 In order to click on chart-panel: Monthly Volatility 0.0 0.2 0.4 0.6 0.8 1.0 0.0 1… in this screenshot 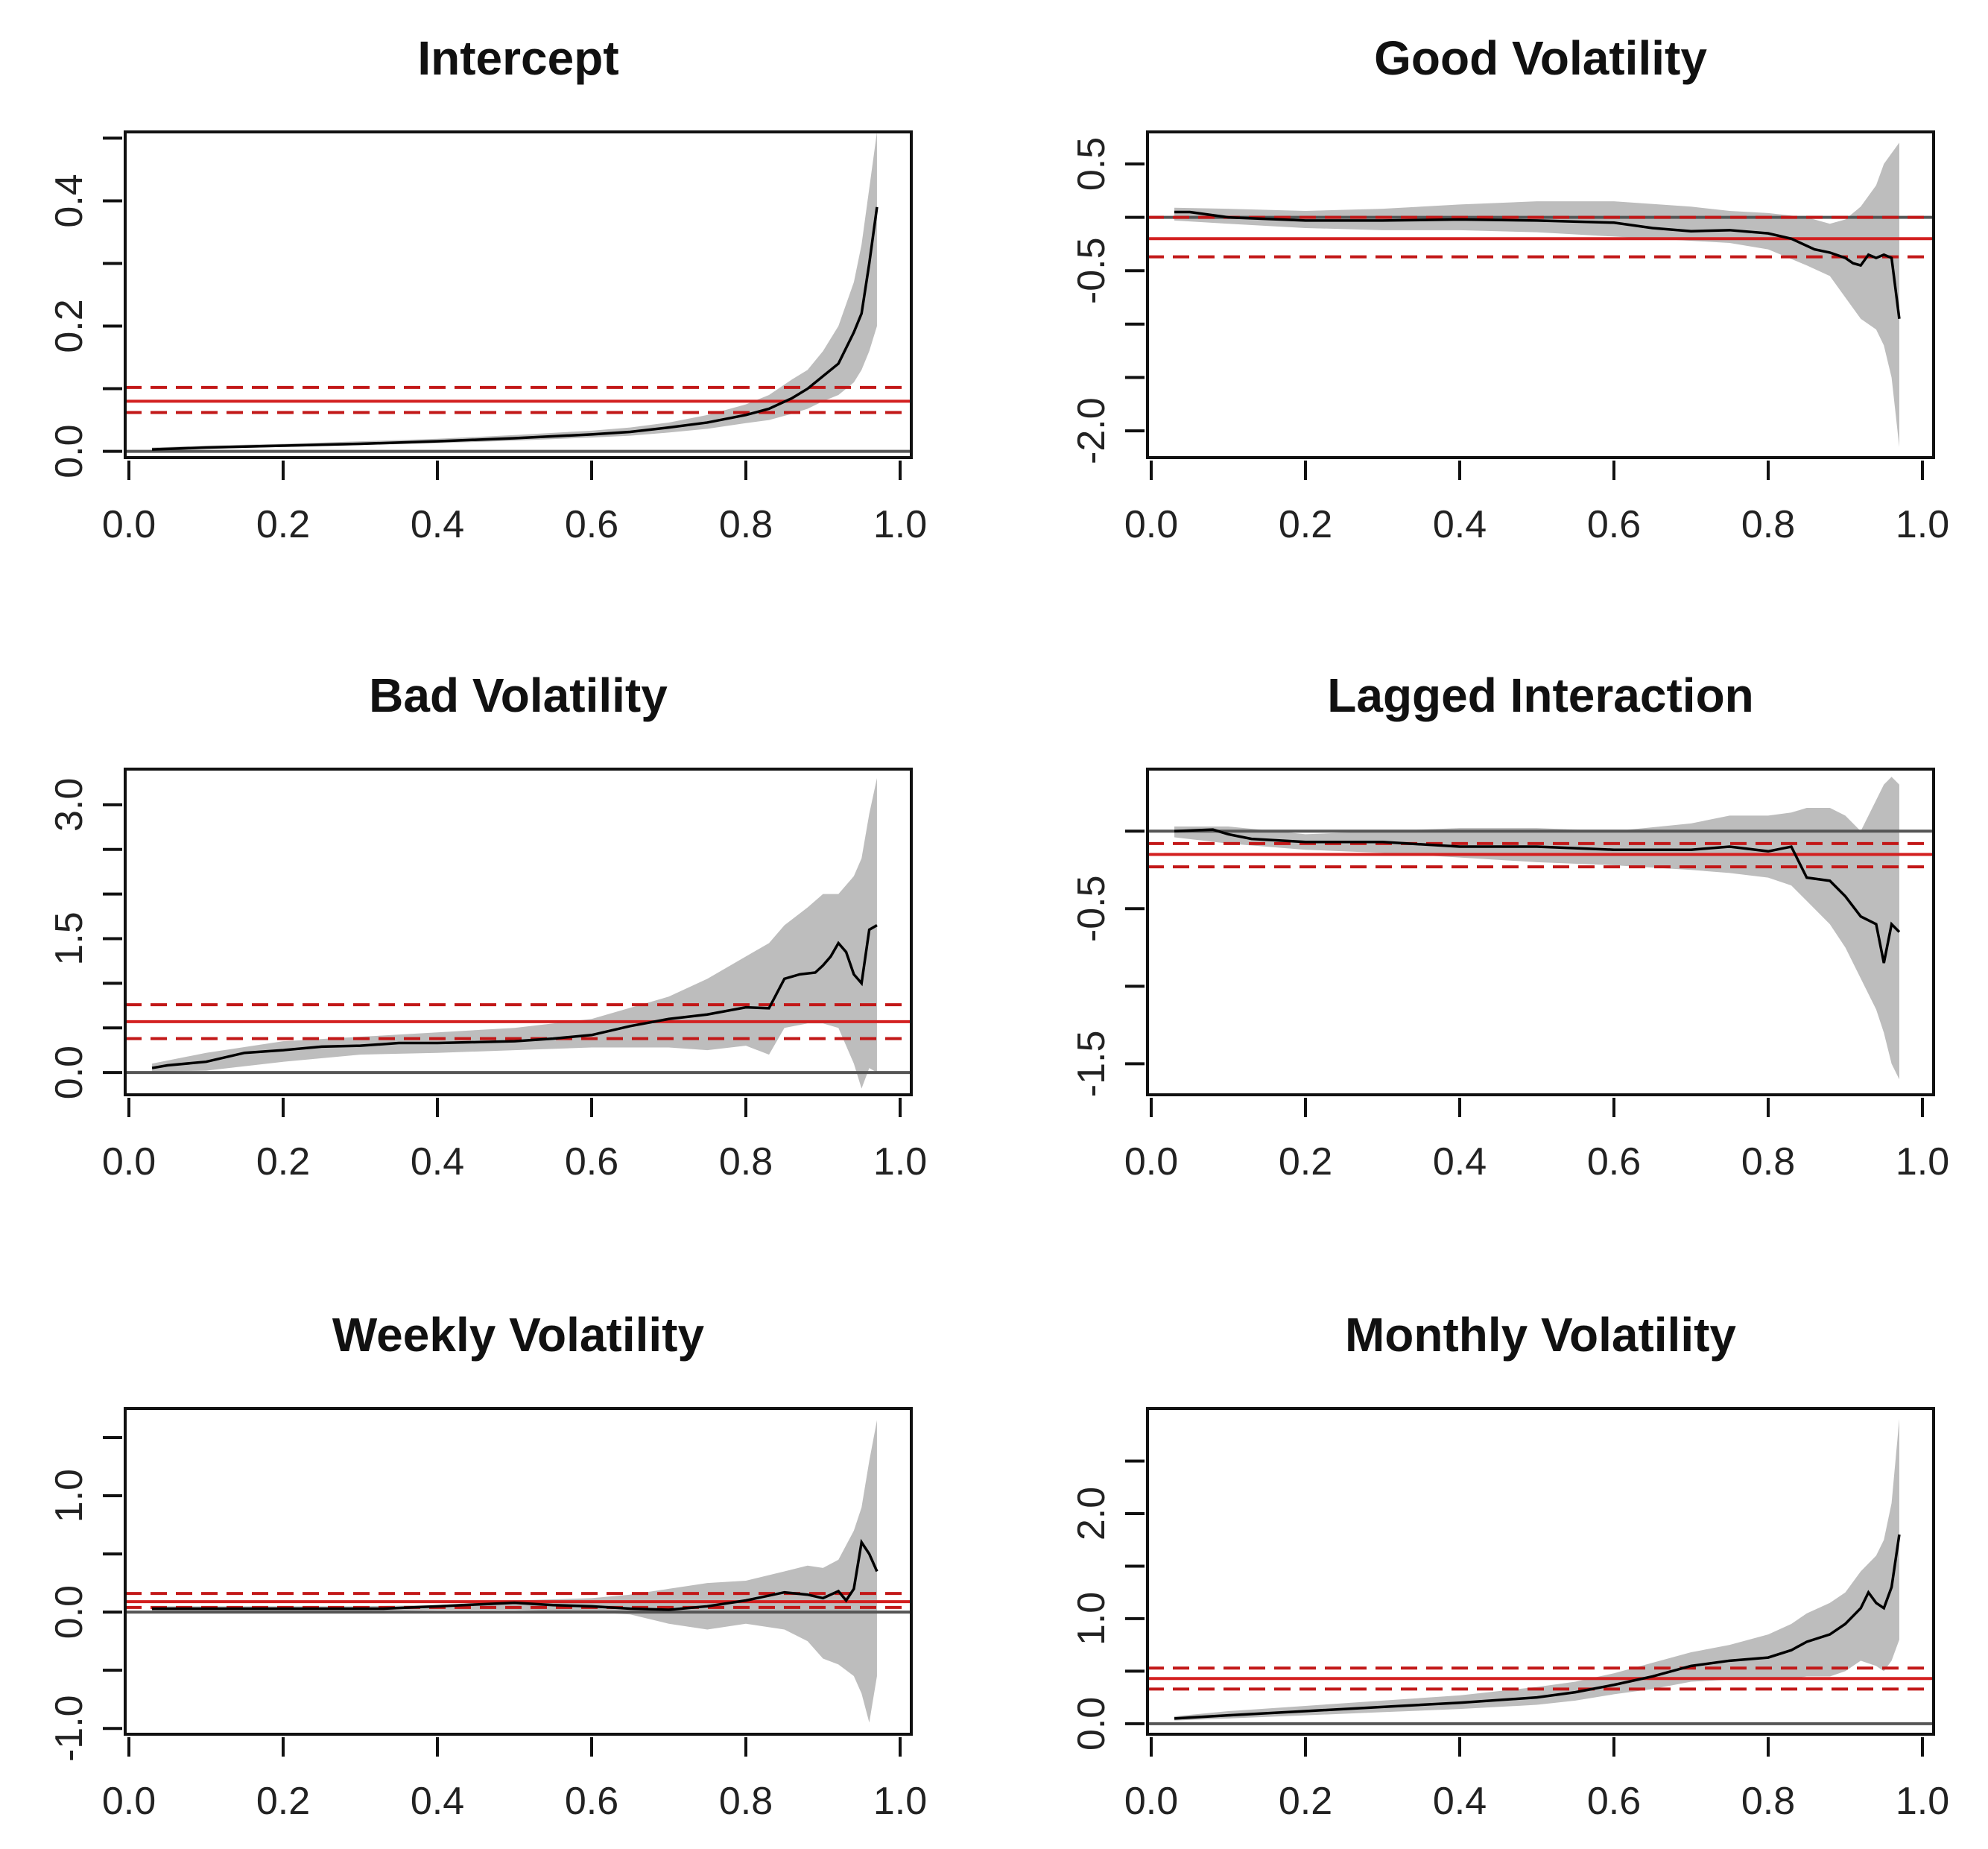, I will do `click(1509, 1565)`.